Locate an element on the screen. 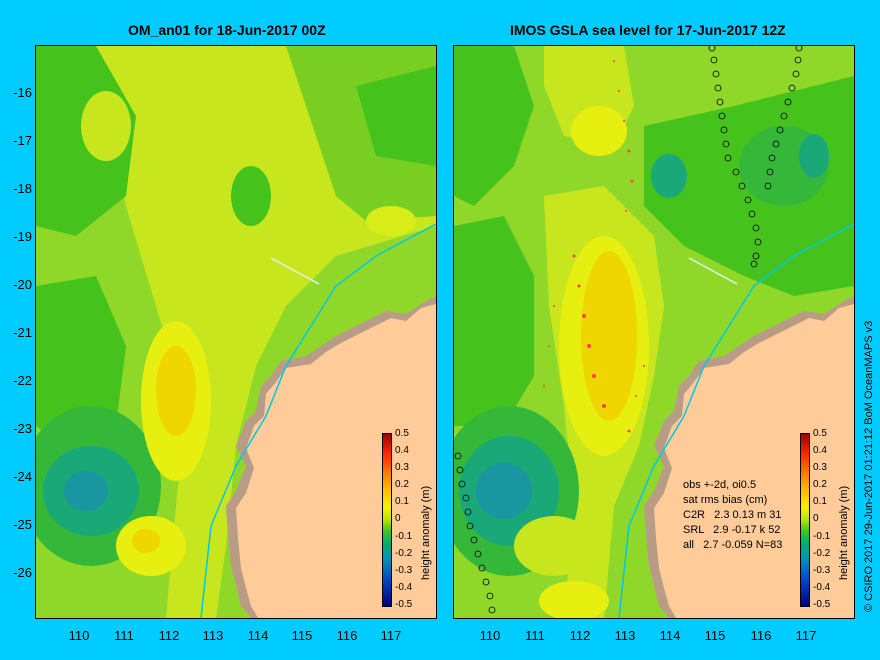 Image resolution: width=880 pixels, height=660 pixels. stats-line: C2R 2.3 0.13 m 31 is located at coordinates (732, 515).